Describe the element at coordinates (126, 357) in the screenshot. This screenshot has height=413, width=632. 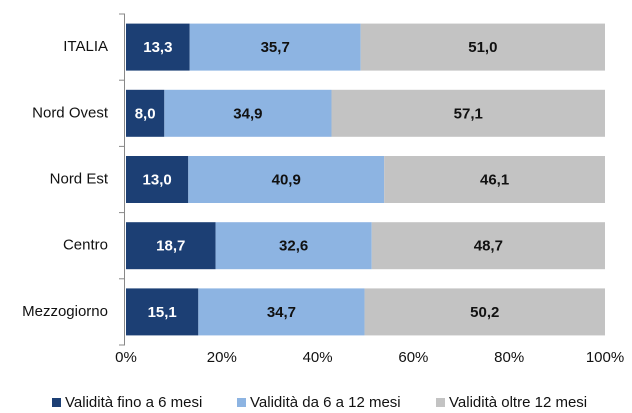
I see `x-tick-label: 0%` at that location.